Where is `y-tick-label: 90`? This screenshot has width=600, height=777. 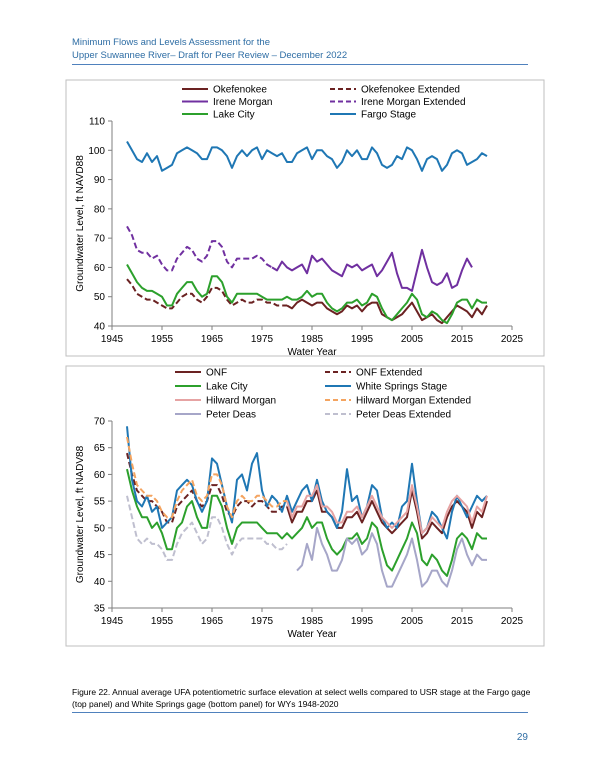
y-tick-label: 90 is located at coordinates (100, 180).